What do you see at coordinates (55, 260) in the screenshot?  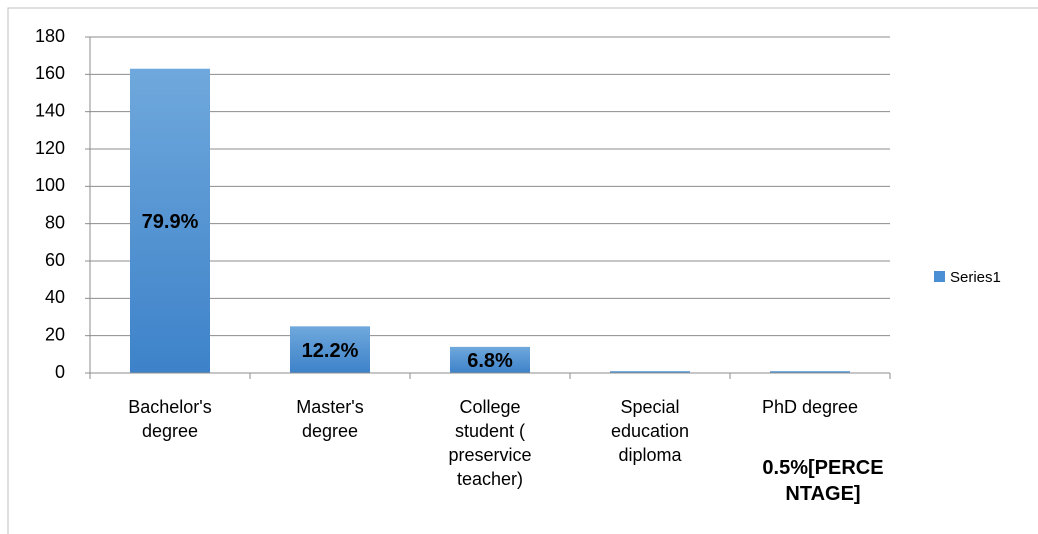 I see `y-tick-label: 60` at bounding box center [55, 260].